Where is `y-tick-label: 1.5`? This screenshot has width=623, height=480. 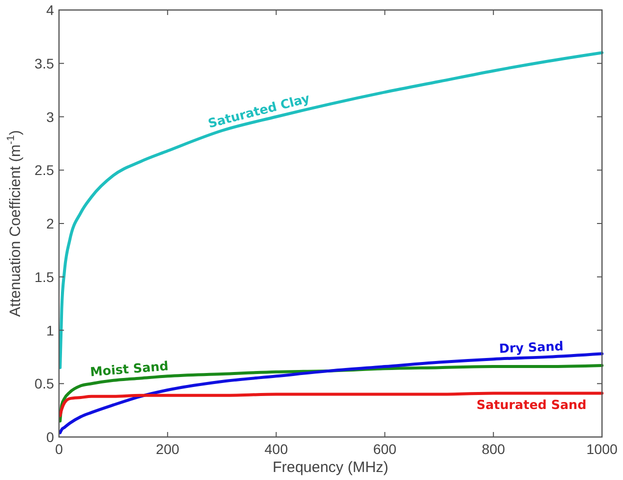 y-tick-label: 1.5 is located at coordinates (44, 276).